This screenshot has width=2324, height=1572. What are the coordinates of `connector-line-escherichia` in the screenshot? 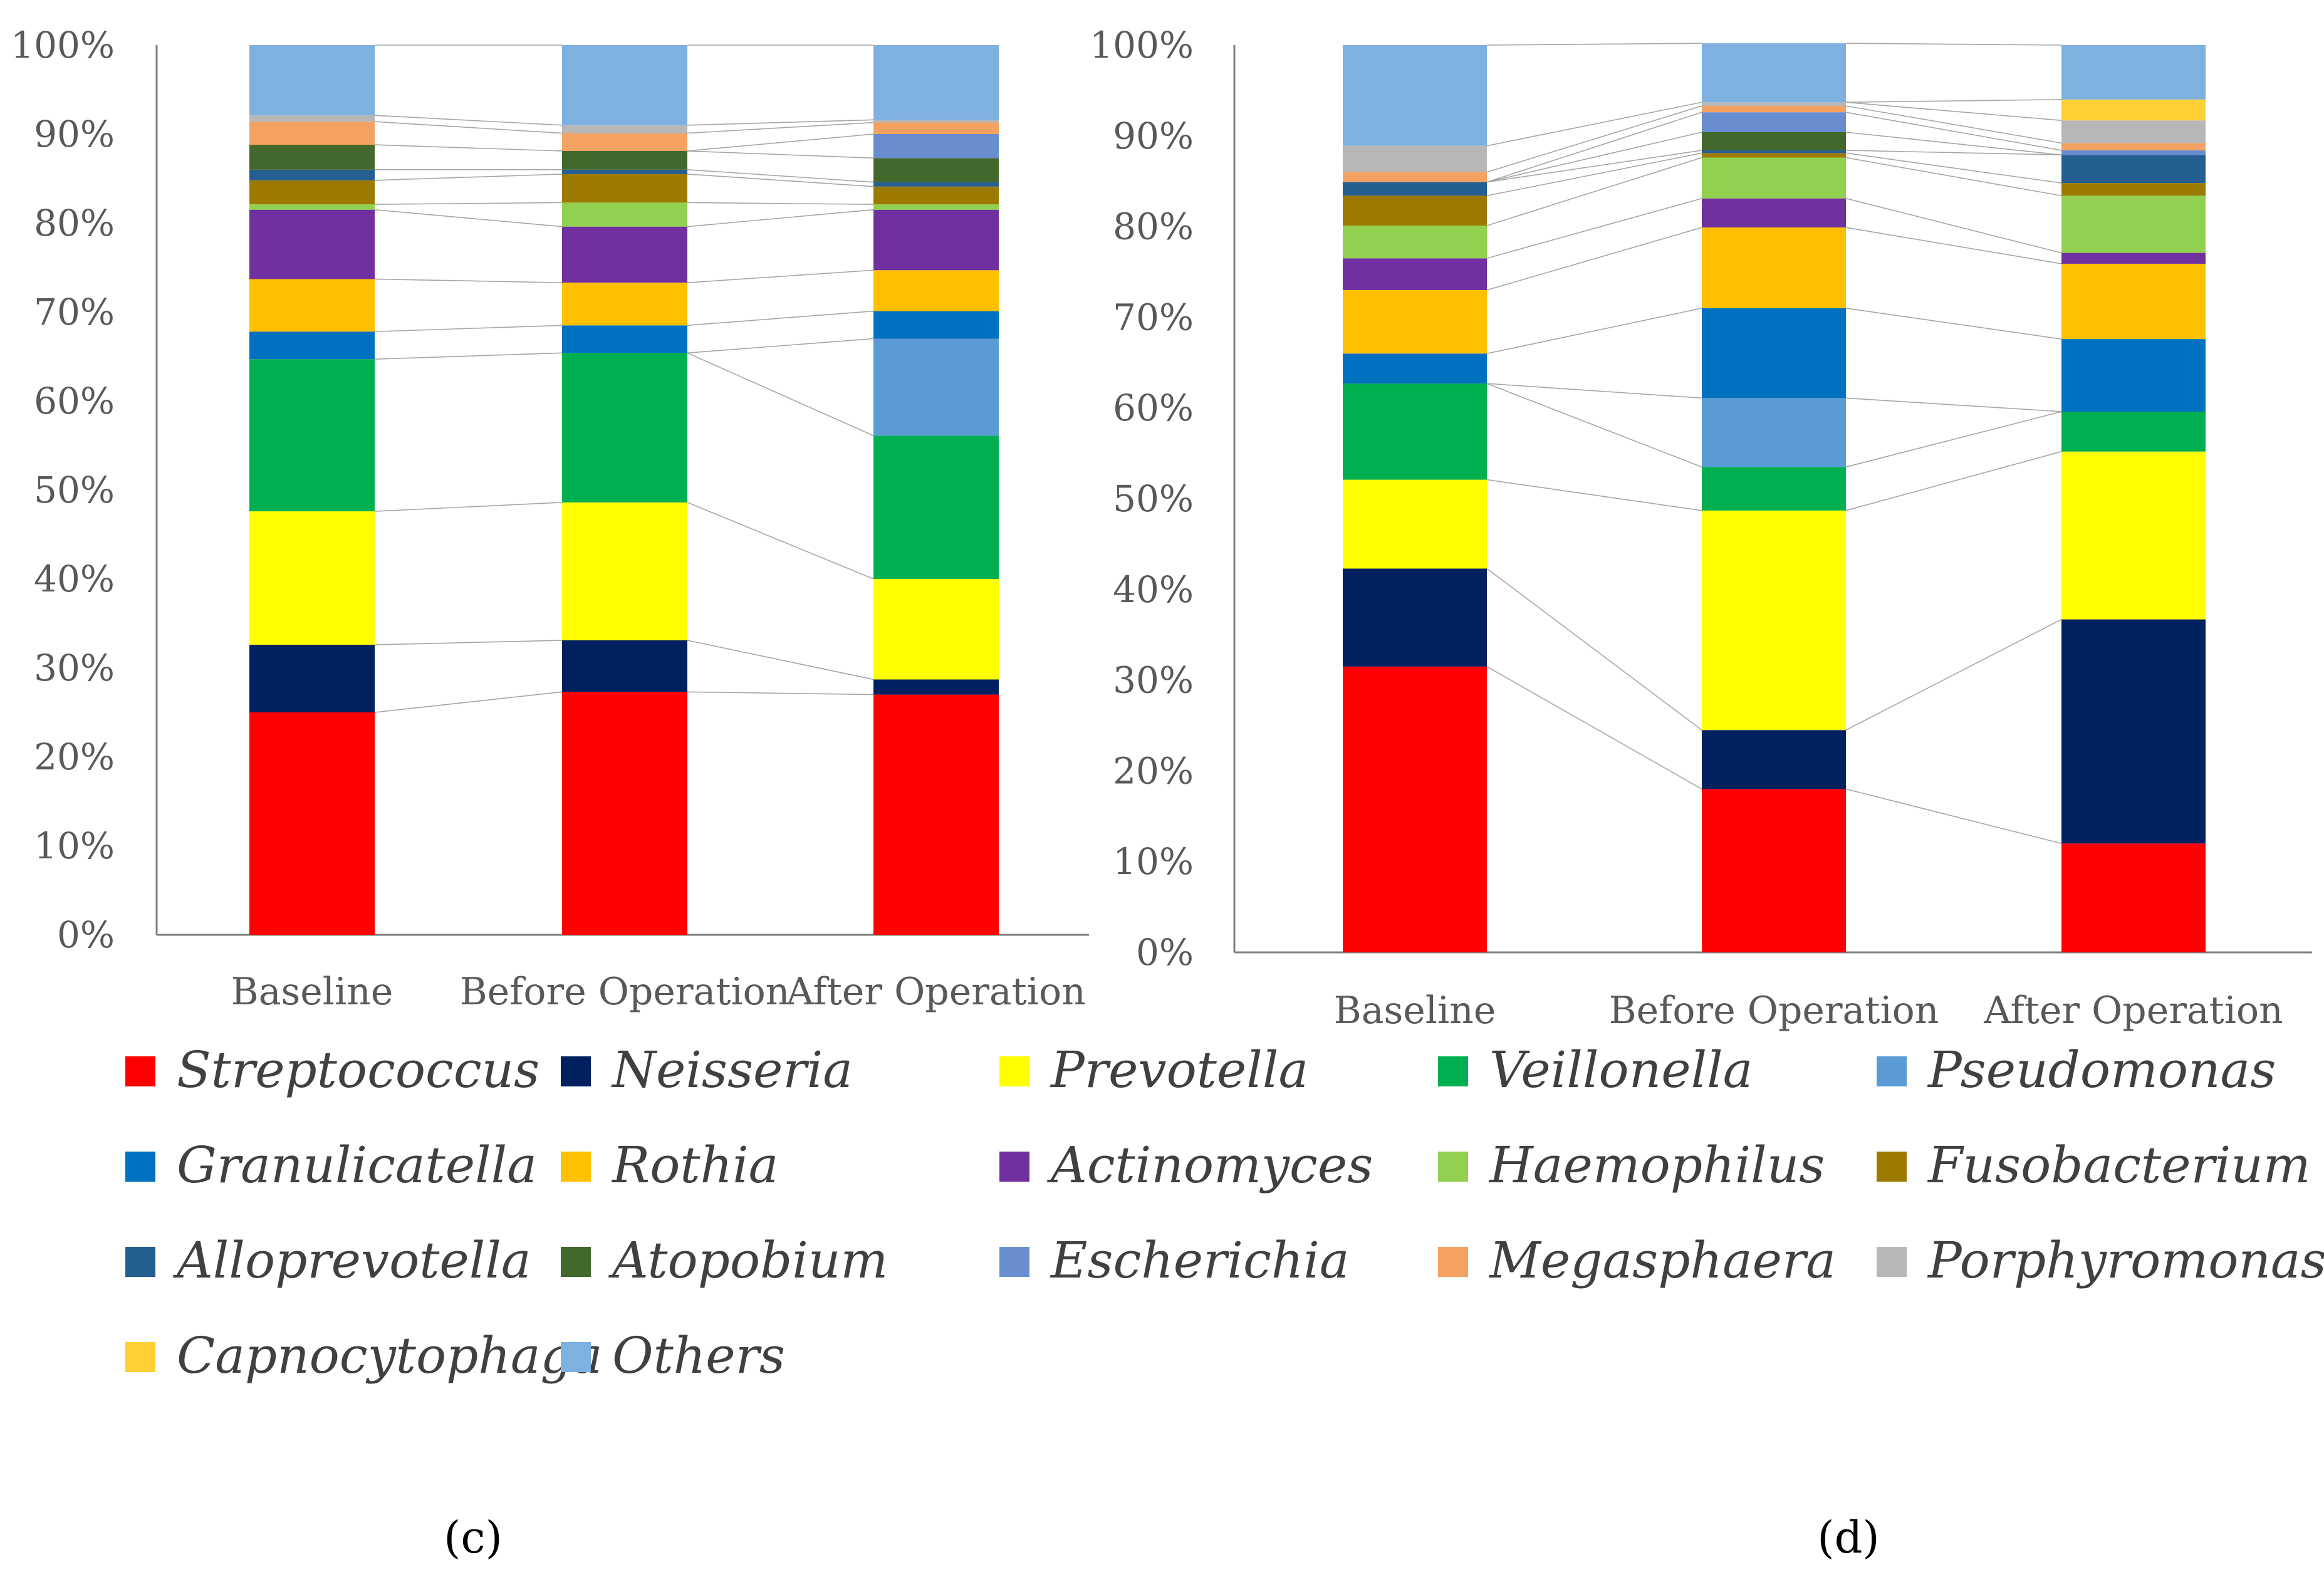 It's located at (1953, 131).